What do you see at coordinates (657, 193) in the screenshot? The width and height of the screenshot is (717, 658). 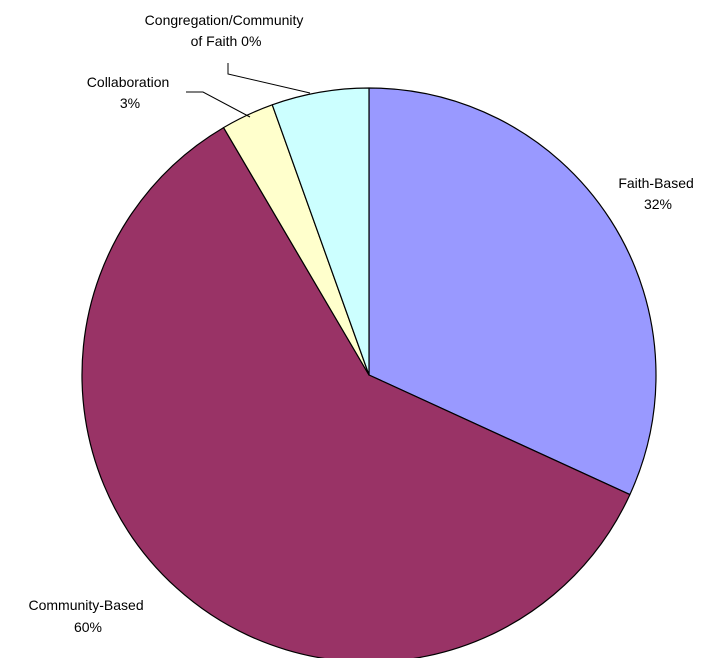 I see `label-faith-based: Faith-Based 32%` at bounding box center [657, 193].